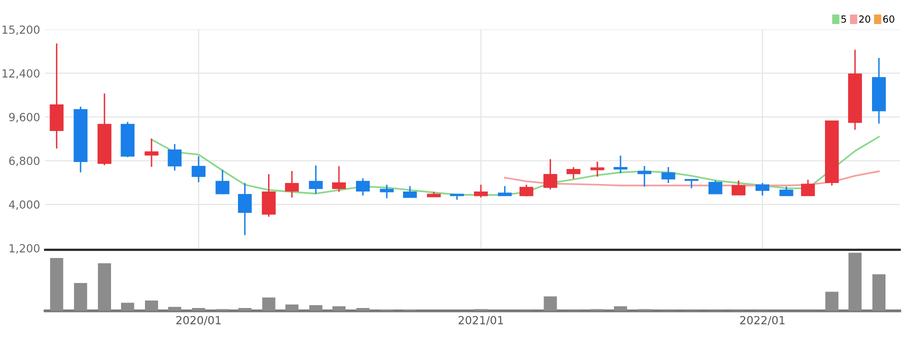 Image resolution: width=920 pixels, height=347 pixels. I want to click on x-tick-label: 2021/01, so click(480, 321).